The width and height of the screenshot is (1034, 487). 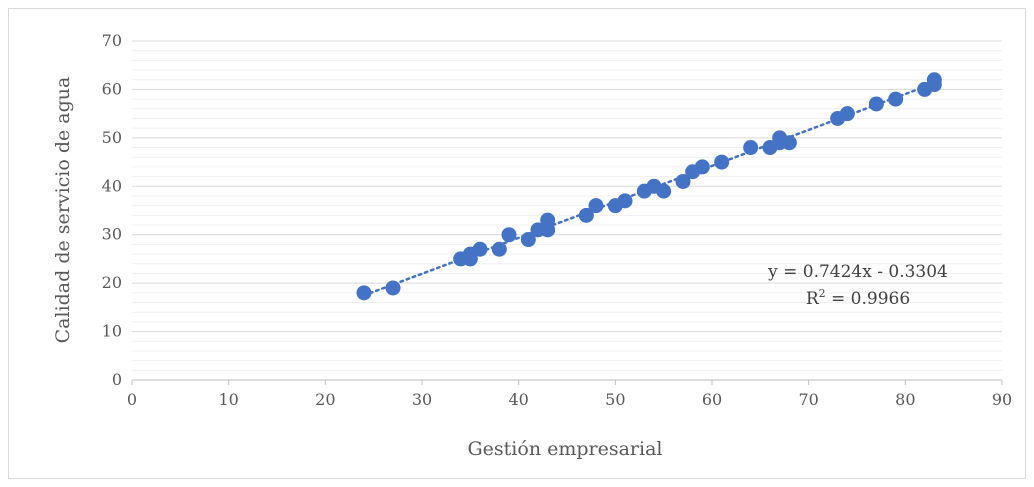 What do you see at coordinates (615, 399) in the screenshot?
I see `x-tick-label: 50` at bounding box center [615, 399].